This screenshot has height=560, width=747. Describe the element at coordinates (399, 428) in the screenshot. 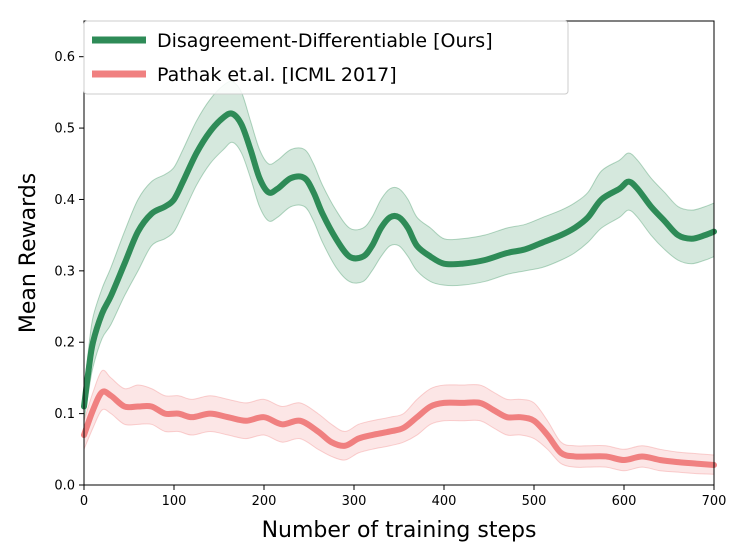

I see `series-line-pathak` at that location.